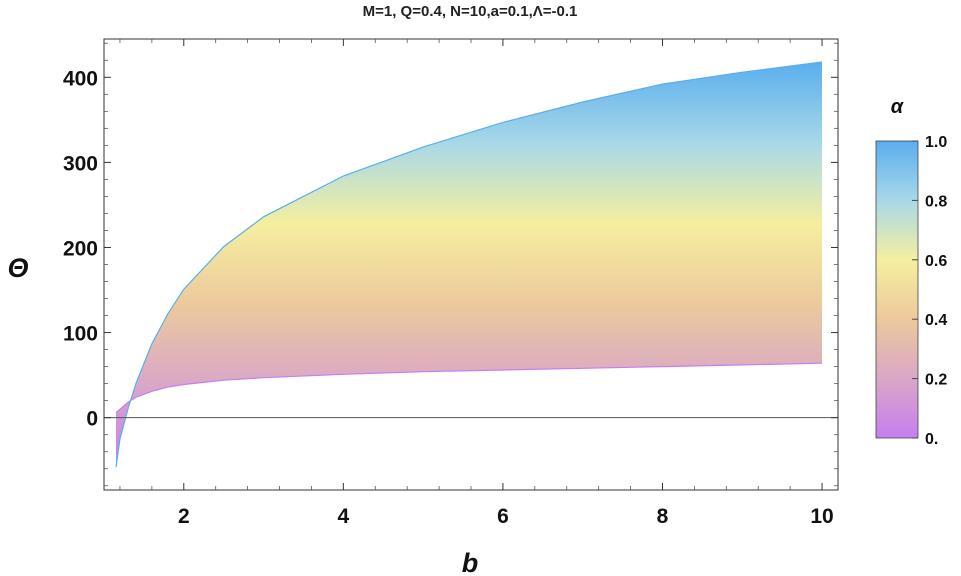 The width and height of the screenshot is (961, 576). Describe the element at coordinates (936, 261) in the screenshot. I see `colorbar-tick-label: 0.6` at that location.